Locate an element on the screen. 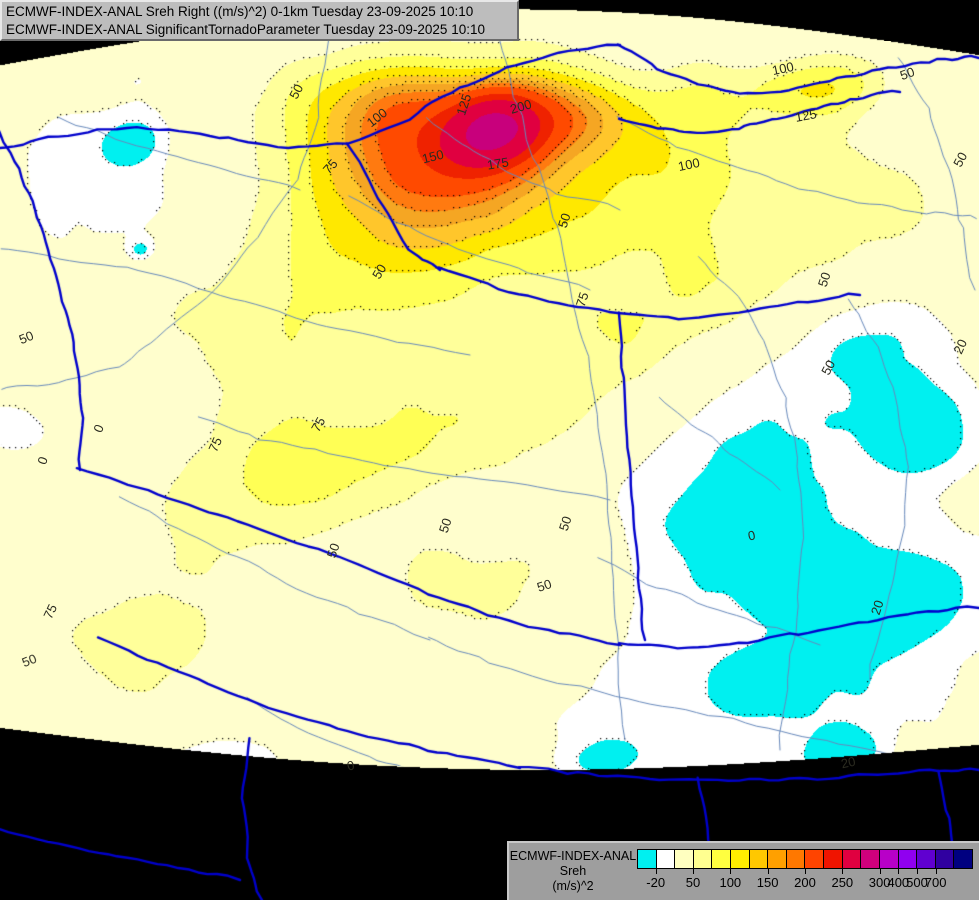 The width and height of the screenshot is (979, 900). legend-tick-labels: -20 50 100 150 200 250 300 400 500 700 is located at coordinates (805, 884).